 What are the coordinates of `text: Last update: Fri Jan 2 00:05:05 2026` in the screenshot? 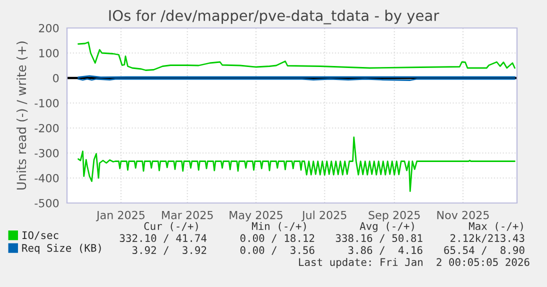 It's located at (414, 263).